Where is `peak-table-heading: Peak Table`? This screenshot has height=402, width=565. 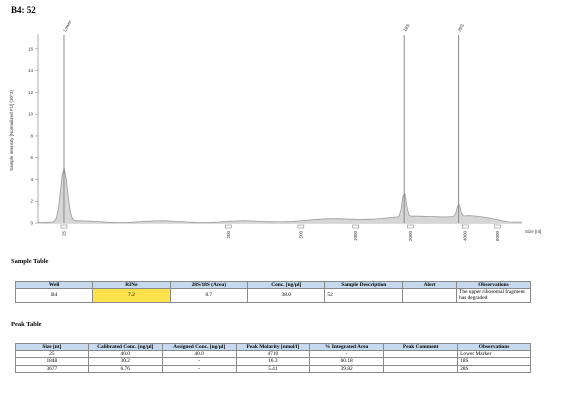 peak-table-heading: Peak Table is located at coordinates (26, 324).